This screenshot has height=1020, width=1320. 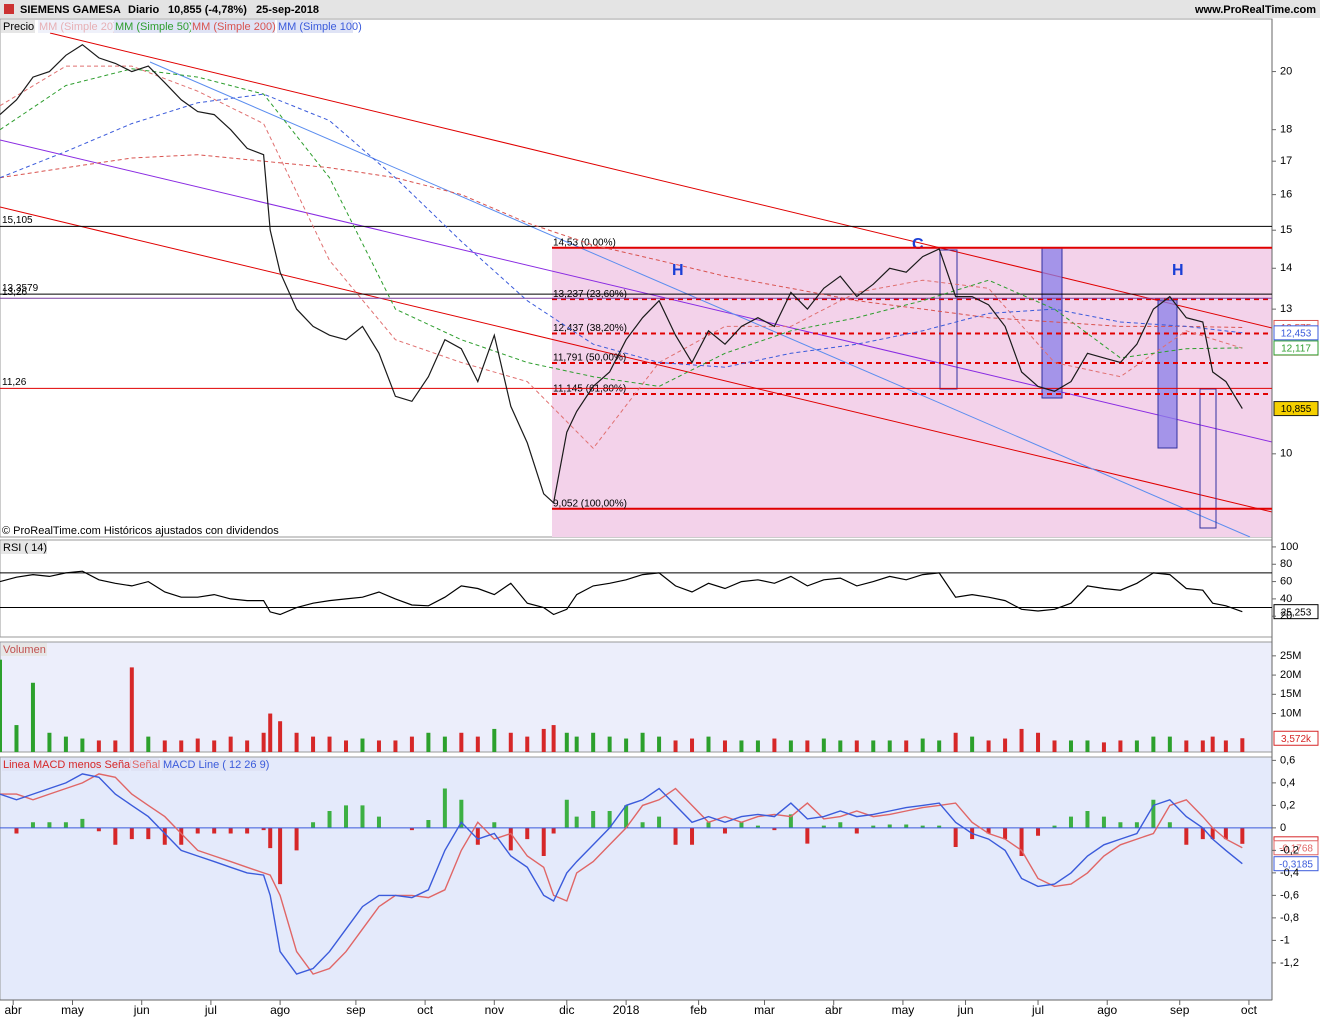 What do you see at coordinates (1289, 873) in the screenshot?
I see `y-tick-label: -0,4` at bounding box center [1289, 873].